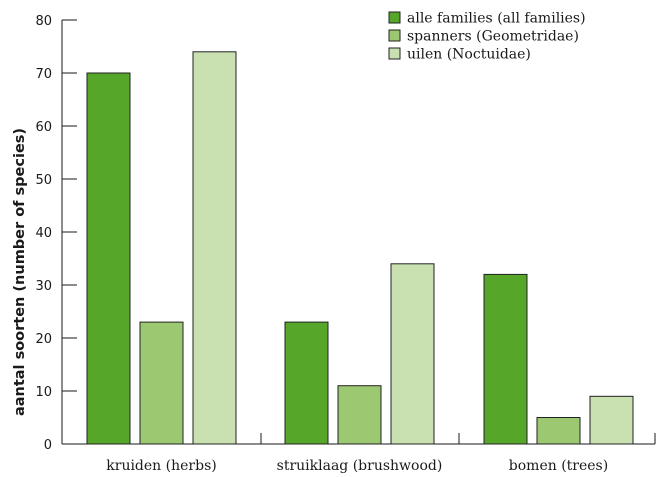 Image resolution: width=657 pixels, height=477 pixels. I want to click on y-tick-label: 50, so click(43, 180).